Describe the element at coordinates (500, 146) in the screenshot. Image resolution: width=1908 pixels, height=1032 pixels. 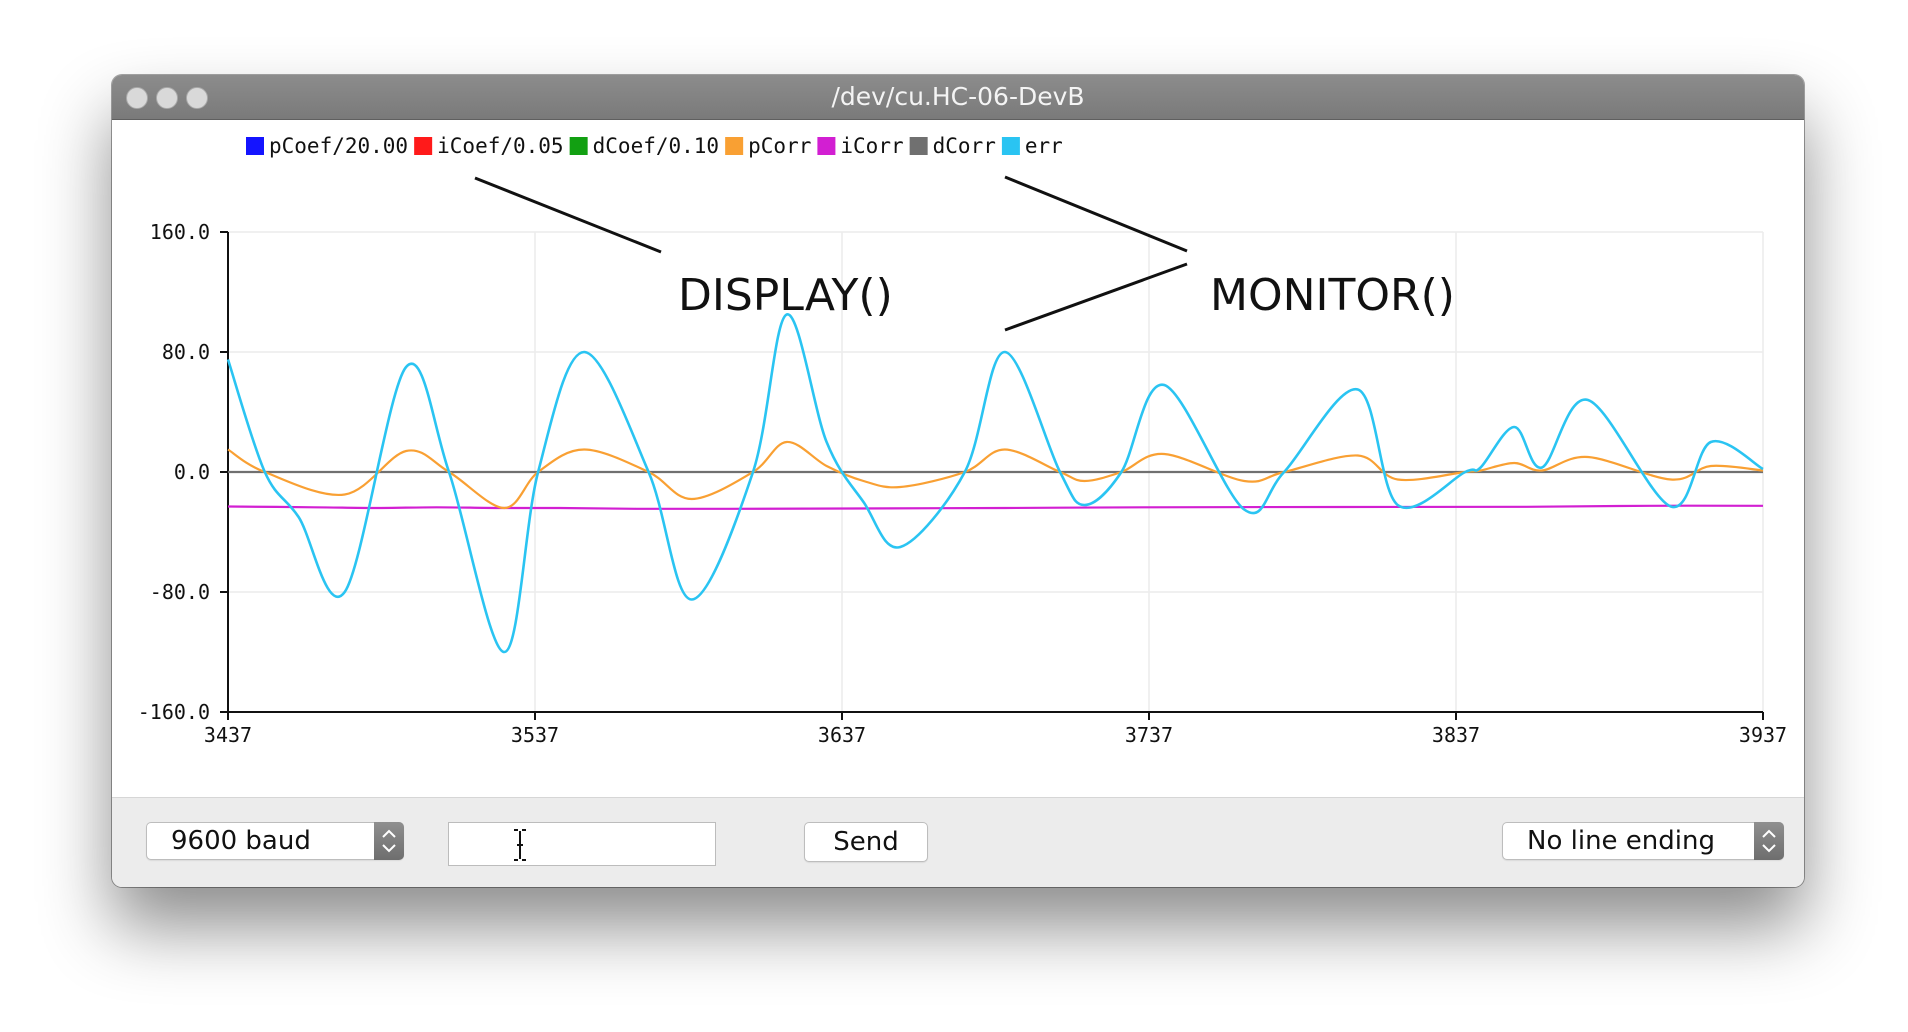
I see `legend-label: iCoef/0.05` at that location.